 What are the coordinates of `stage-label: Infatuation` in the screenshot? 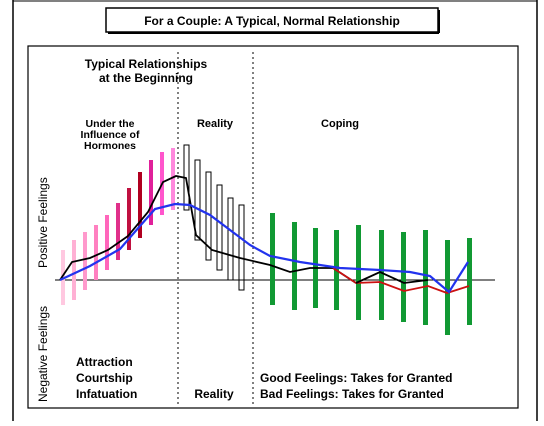 It's located at (106, 394).